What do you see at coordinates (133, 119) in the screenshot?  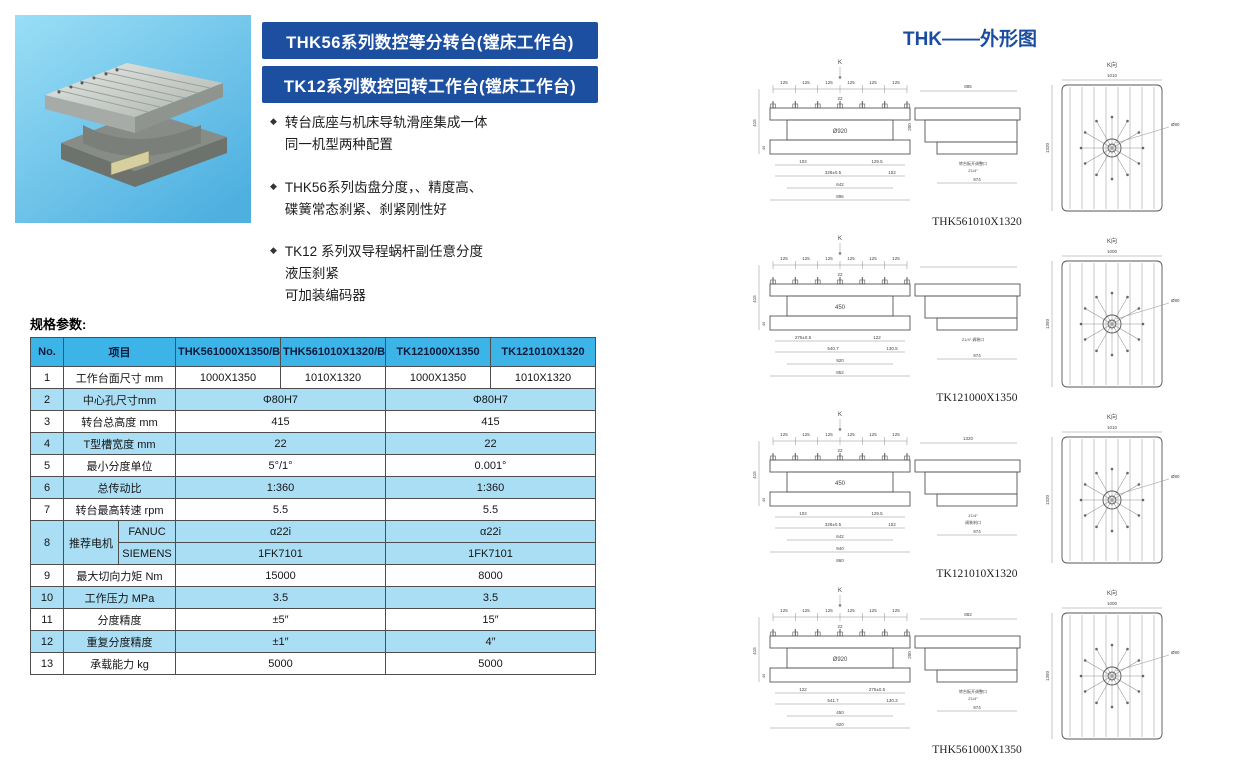 I see `rotary-table-photo-illustration` at bounding box center [133, 119].